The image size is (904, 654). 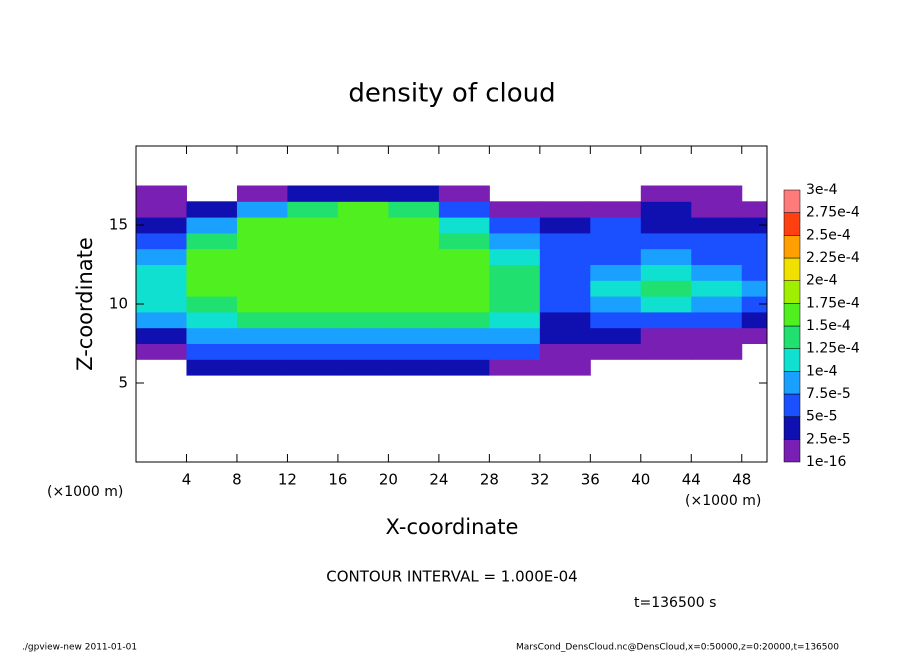 What do you see at coordinates (833, 213) in the screenshot?
I see `colorbar-label: 2.75e-4` at bounding box center [833, 213].